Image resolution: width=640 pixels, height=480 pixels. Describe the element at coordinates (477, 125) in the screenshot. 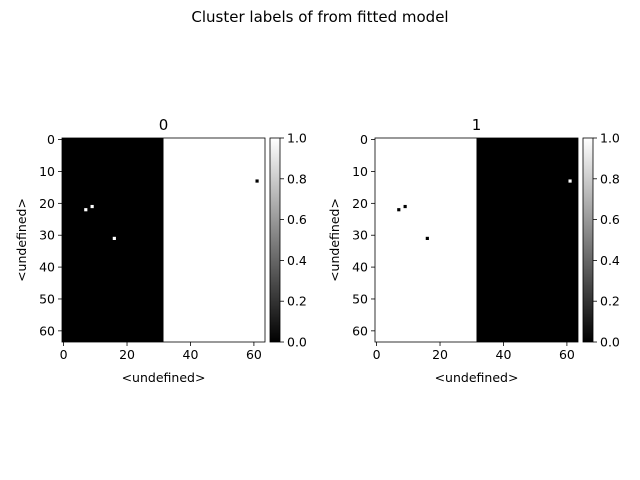

I see `axes-title: 1` at that location.